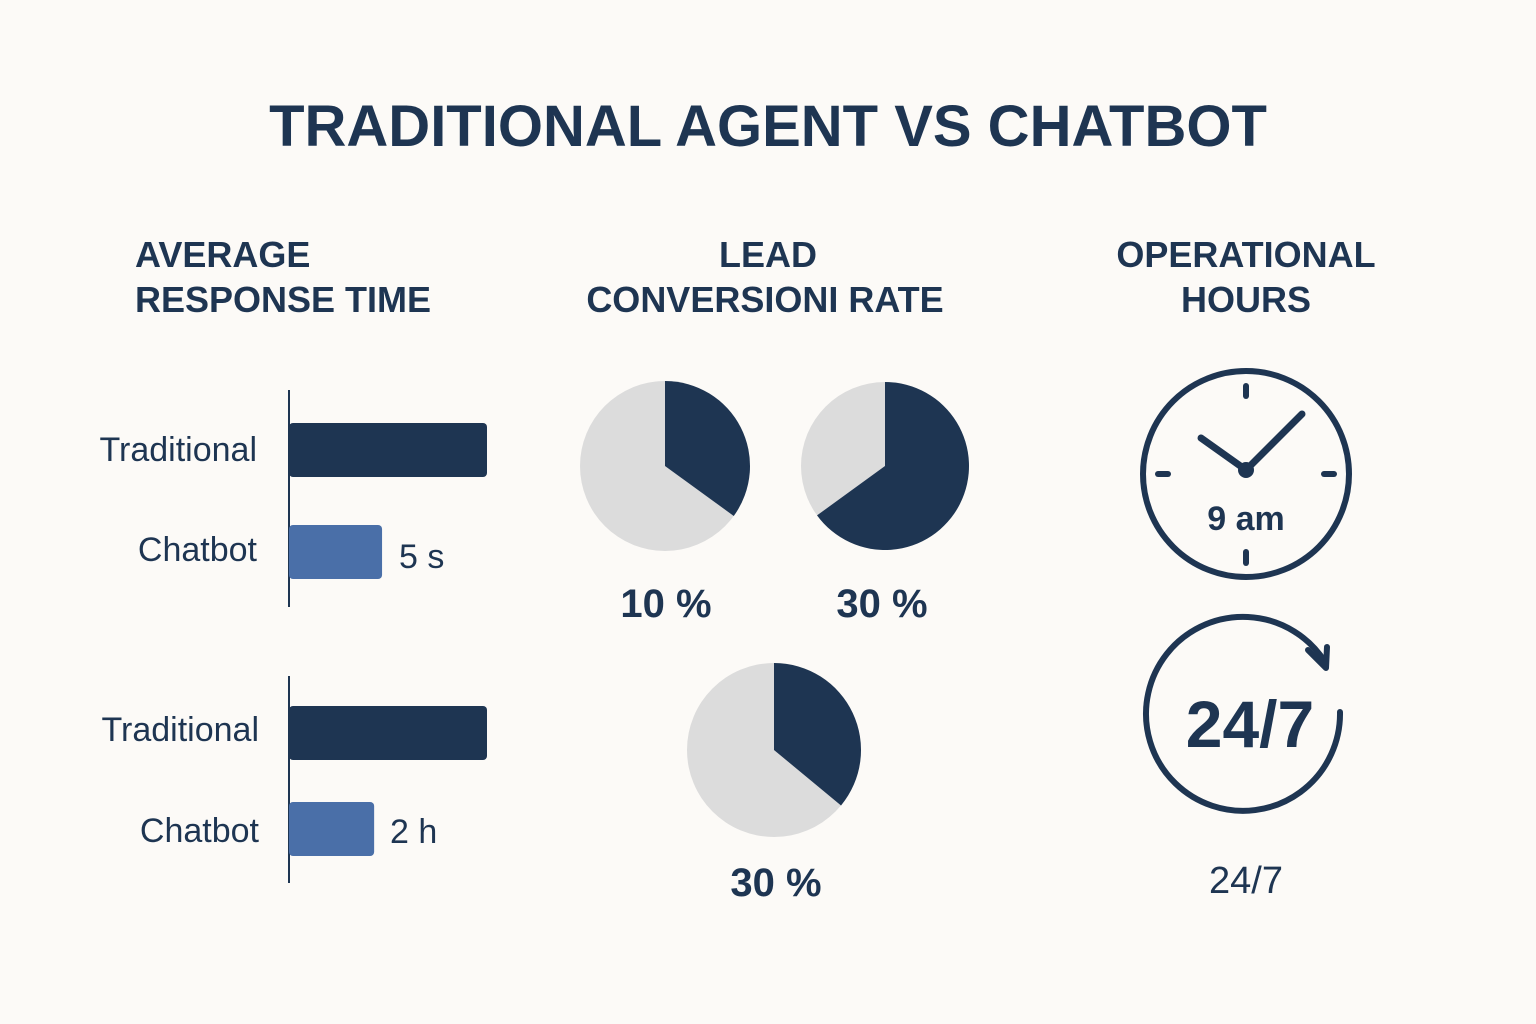 This screenshot has width=1536, height=1024. I want to click on conversion-heading-line1: LEAD, so click(768, 254).